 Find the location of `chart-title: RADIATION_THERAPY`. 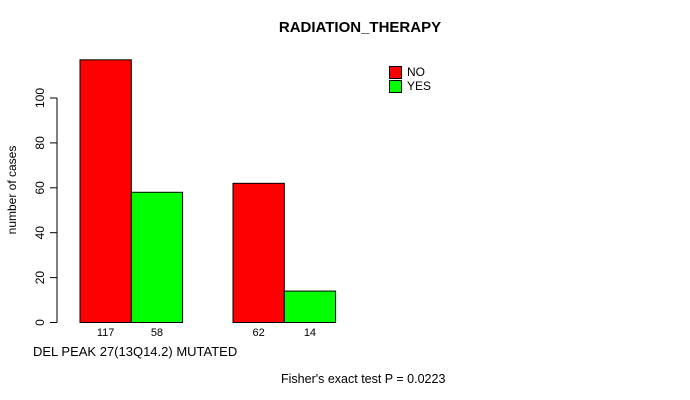

chart-title: RADIATION_THERAPY is located at coordinates (360, 27).